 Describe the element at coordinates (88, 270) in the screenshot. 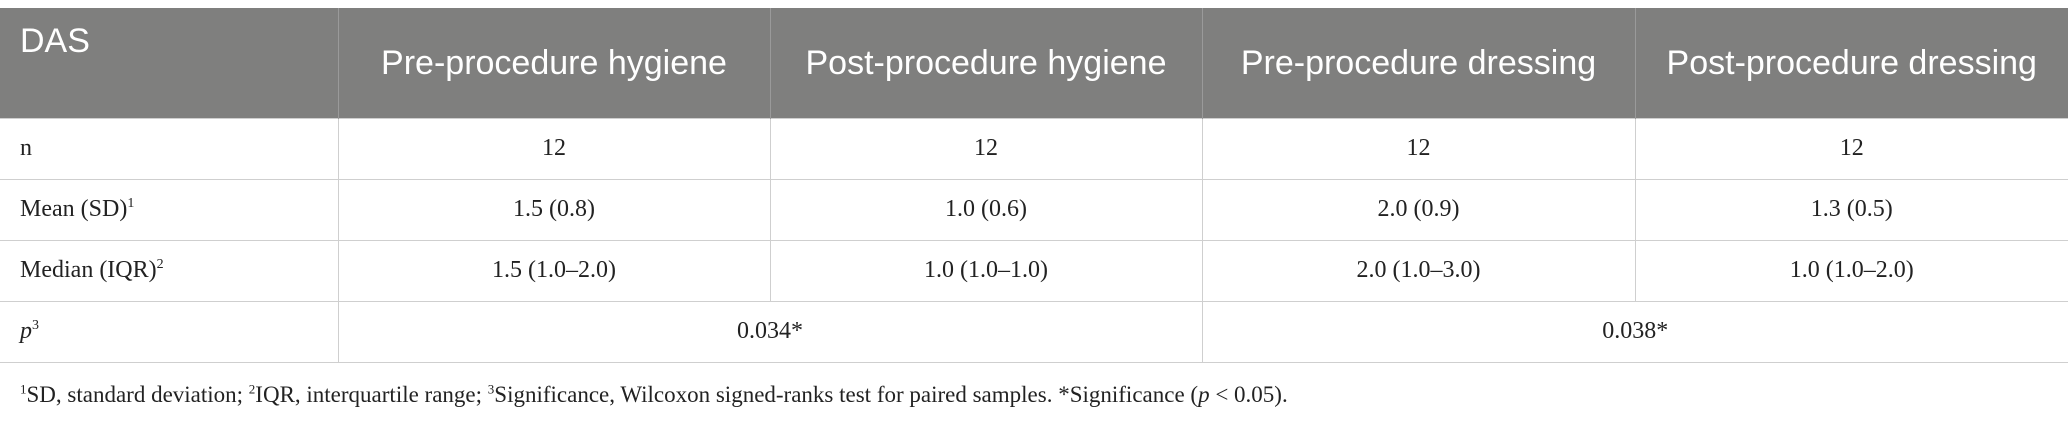

I see `row-label-median: Median (IQR)` at that location.